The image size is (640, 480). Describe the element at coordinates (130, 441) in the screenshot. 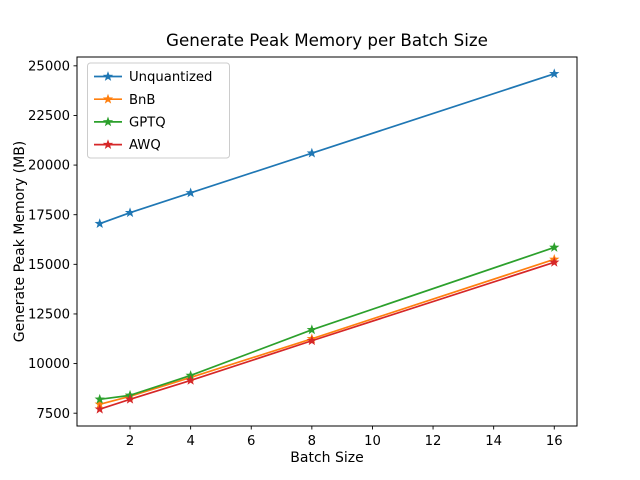

I see `x-tick-label: 2` at that location.